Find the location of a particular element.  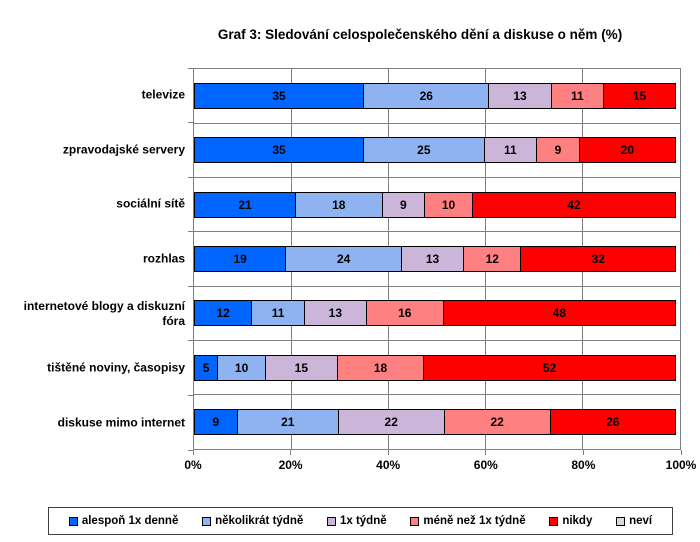

stacked-bar: 12 11 13 16 48 is located at coordinates (437, 313).